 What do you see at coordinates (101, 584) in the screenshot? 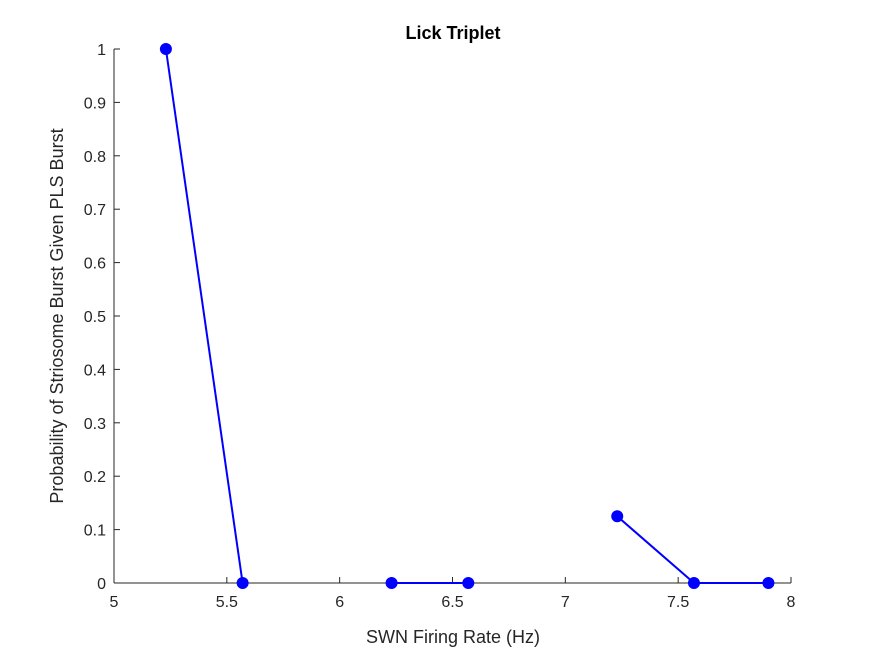
I see `y-tick-label: 0` at bounding box center [101, 584].